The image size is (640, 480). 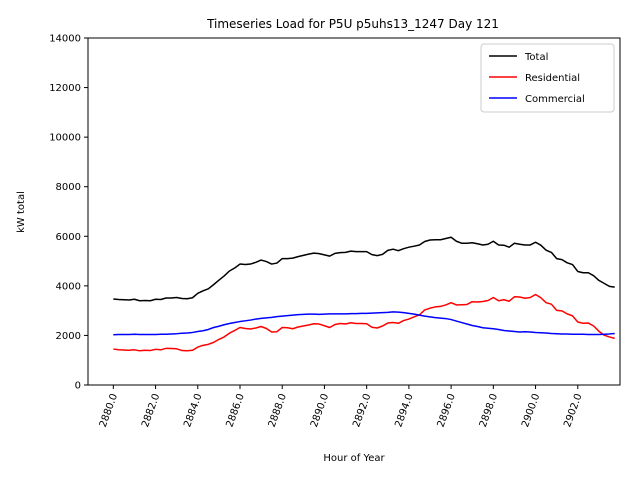 I want to click on series-line-commercial, so click(x=364, y=323).